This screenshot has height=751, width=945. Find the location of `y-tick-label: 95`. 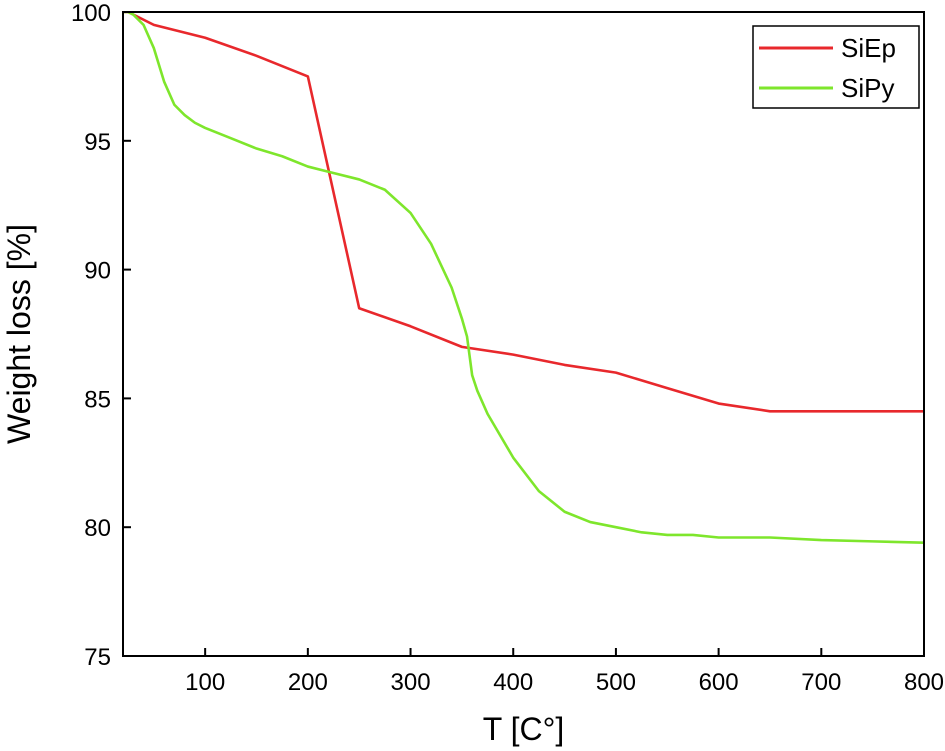

y-tick-label: 95 is located at coordinates (97, 142).